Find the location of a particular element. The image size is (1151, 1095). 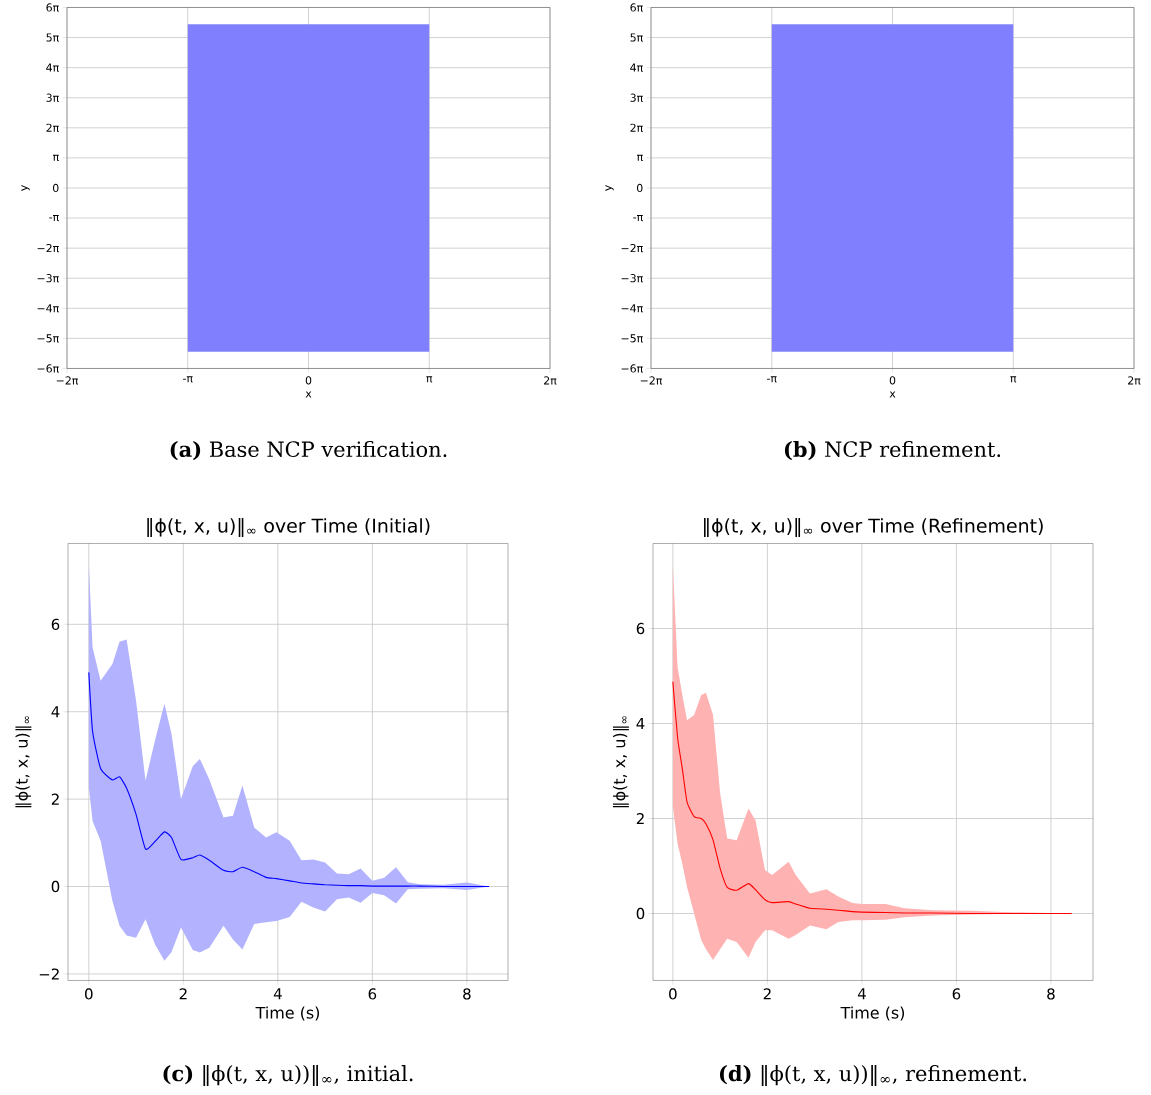

chart-title: ‖ϕ(t, x, u)‖$_{∞}$ over Time (Refinement) is located at coordinates (873, 527).